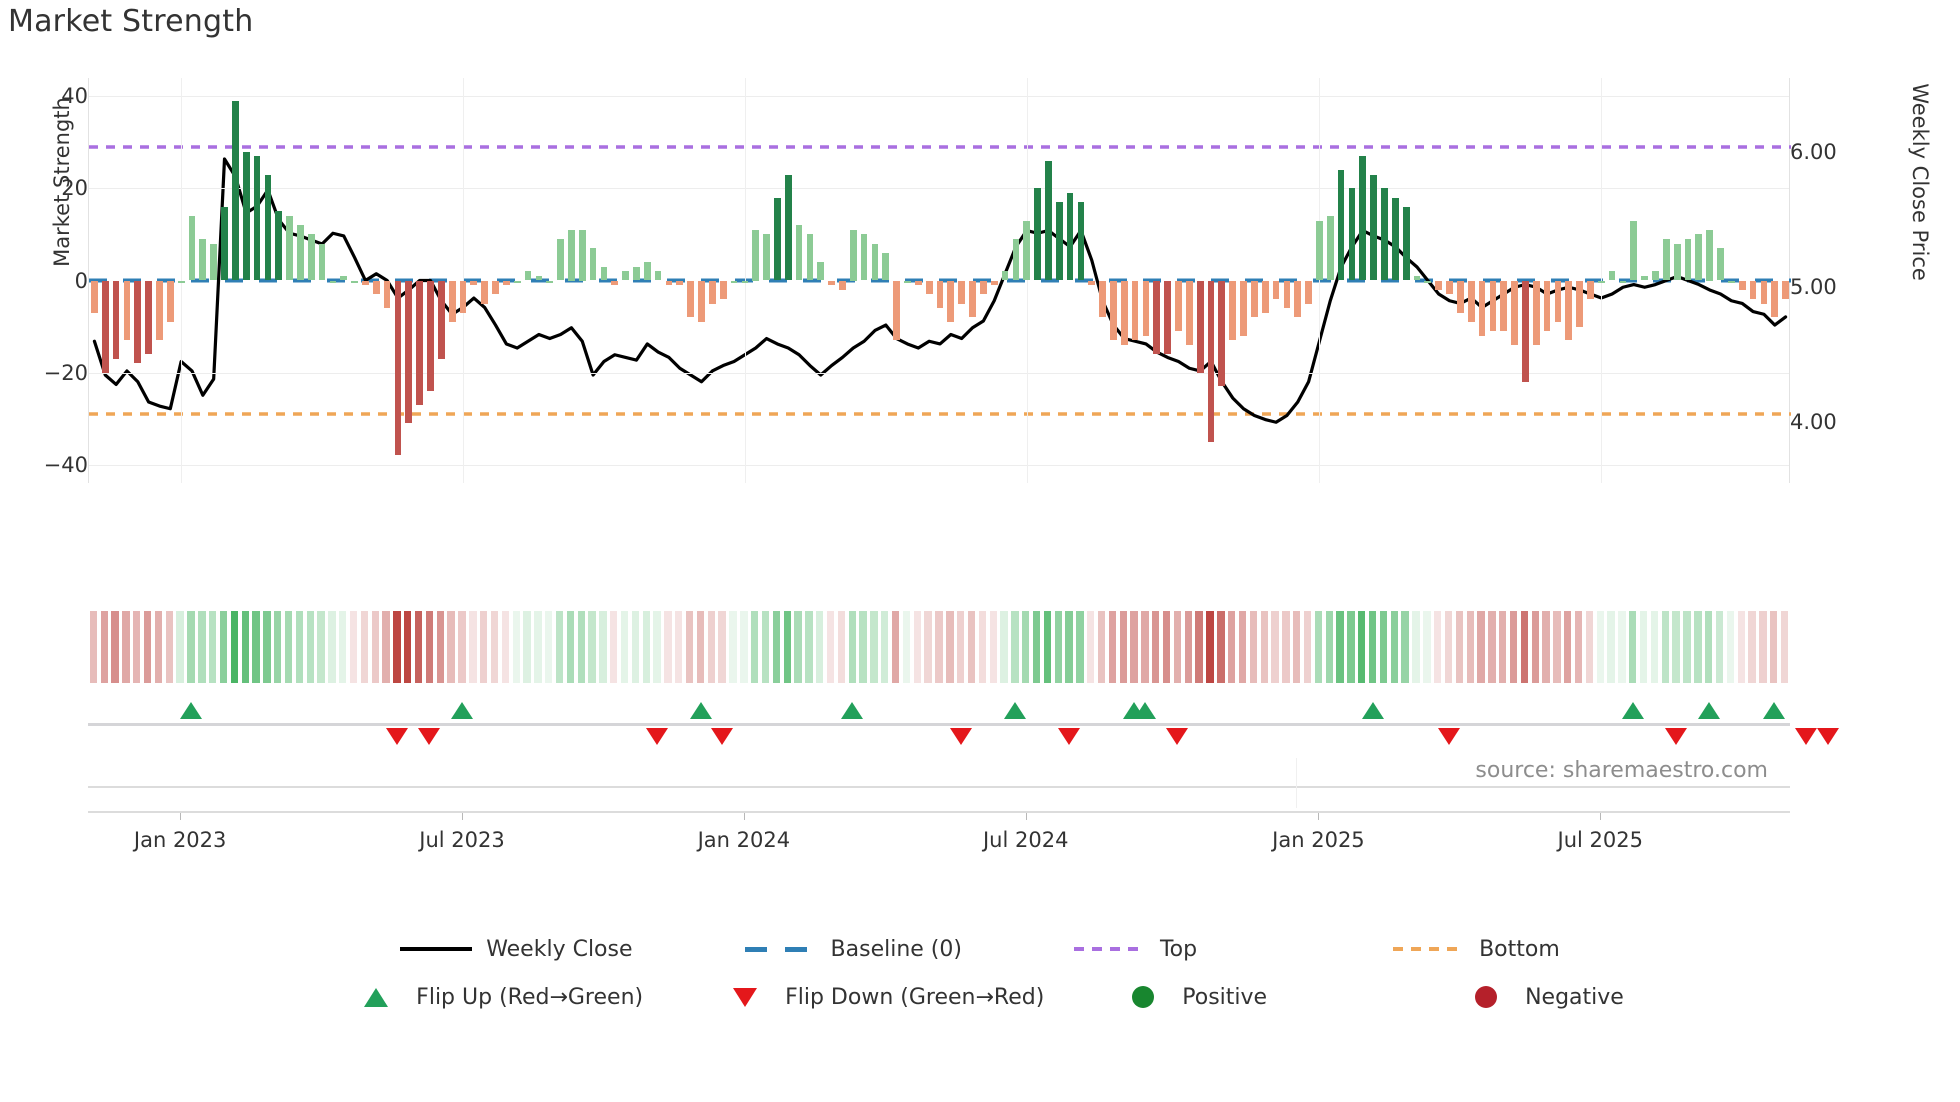 Image resolution: width=1960 pixels, height=1102 pixels. I want to click on y-tick-left: 40, so click(74, 96).